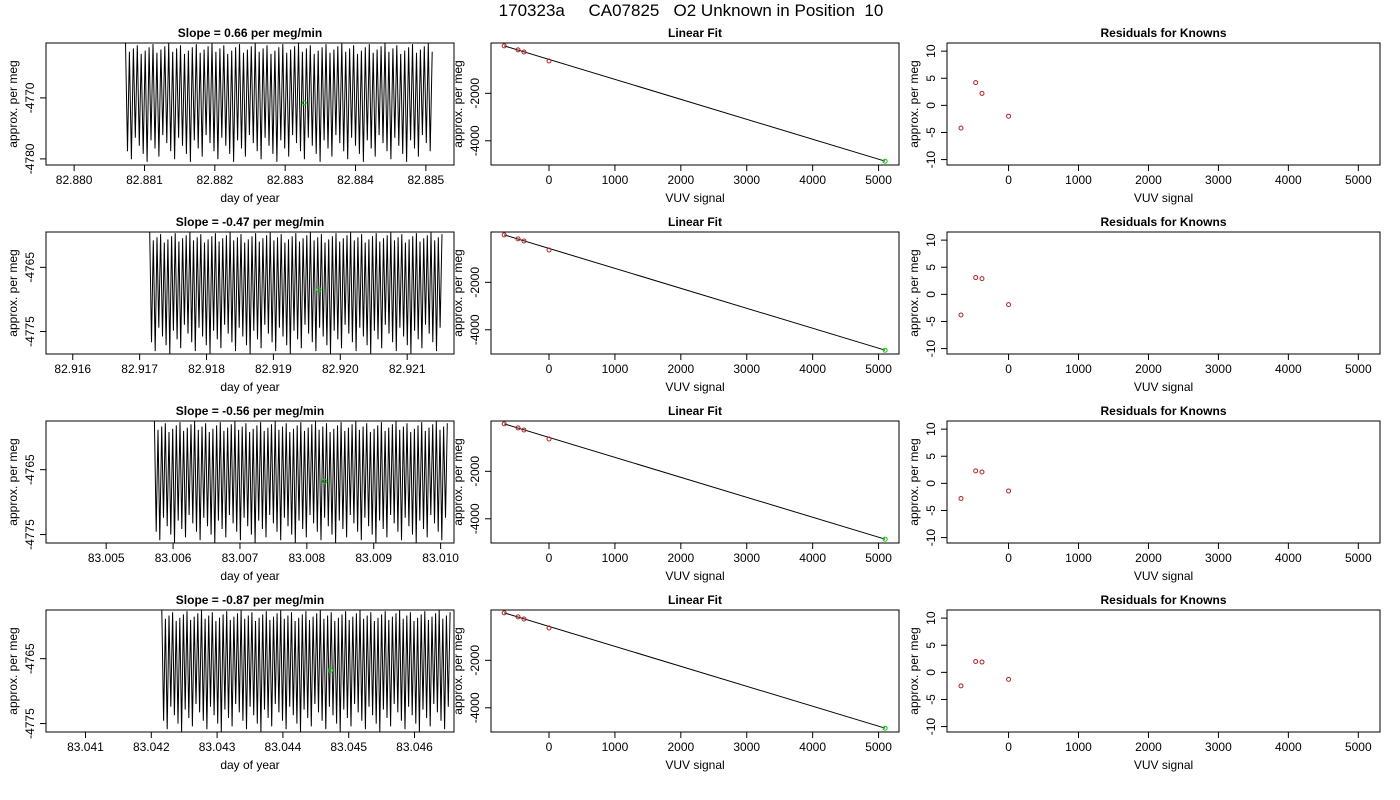  What do you see at coordinates (85, 747) in the screenshot?
I see `x-tick-label: 83.041` at bounding box center [85, 747].